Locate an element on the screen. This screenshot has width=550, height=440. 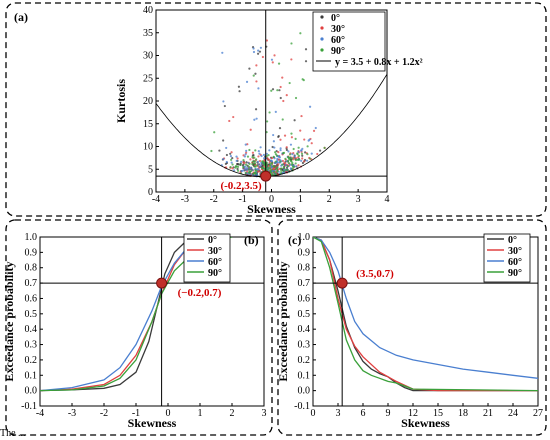
y-tick-label: 0.8 is located at coordinates (31, 268).